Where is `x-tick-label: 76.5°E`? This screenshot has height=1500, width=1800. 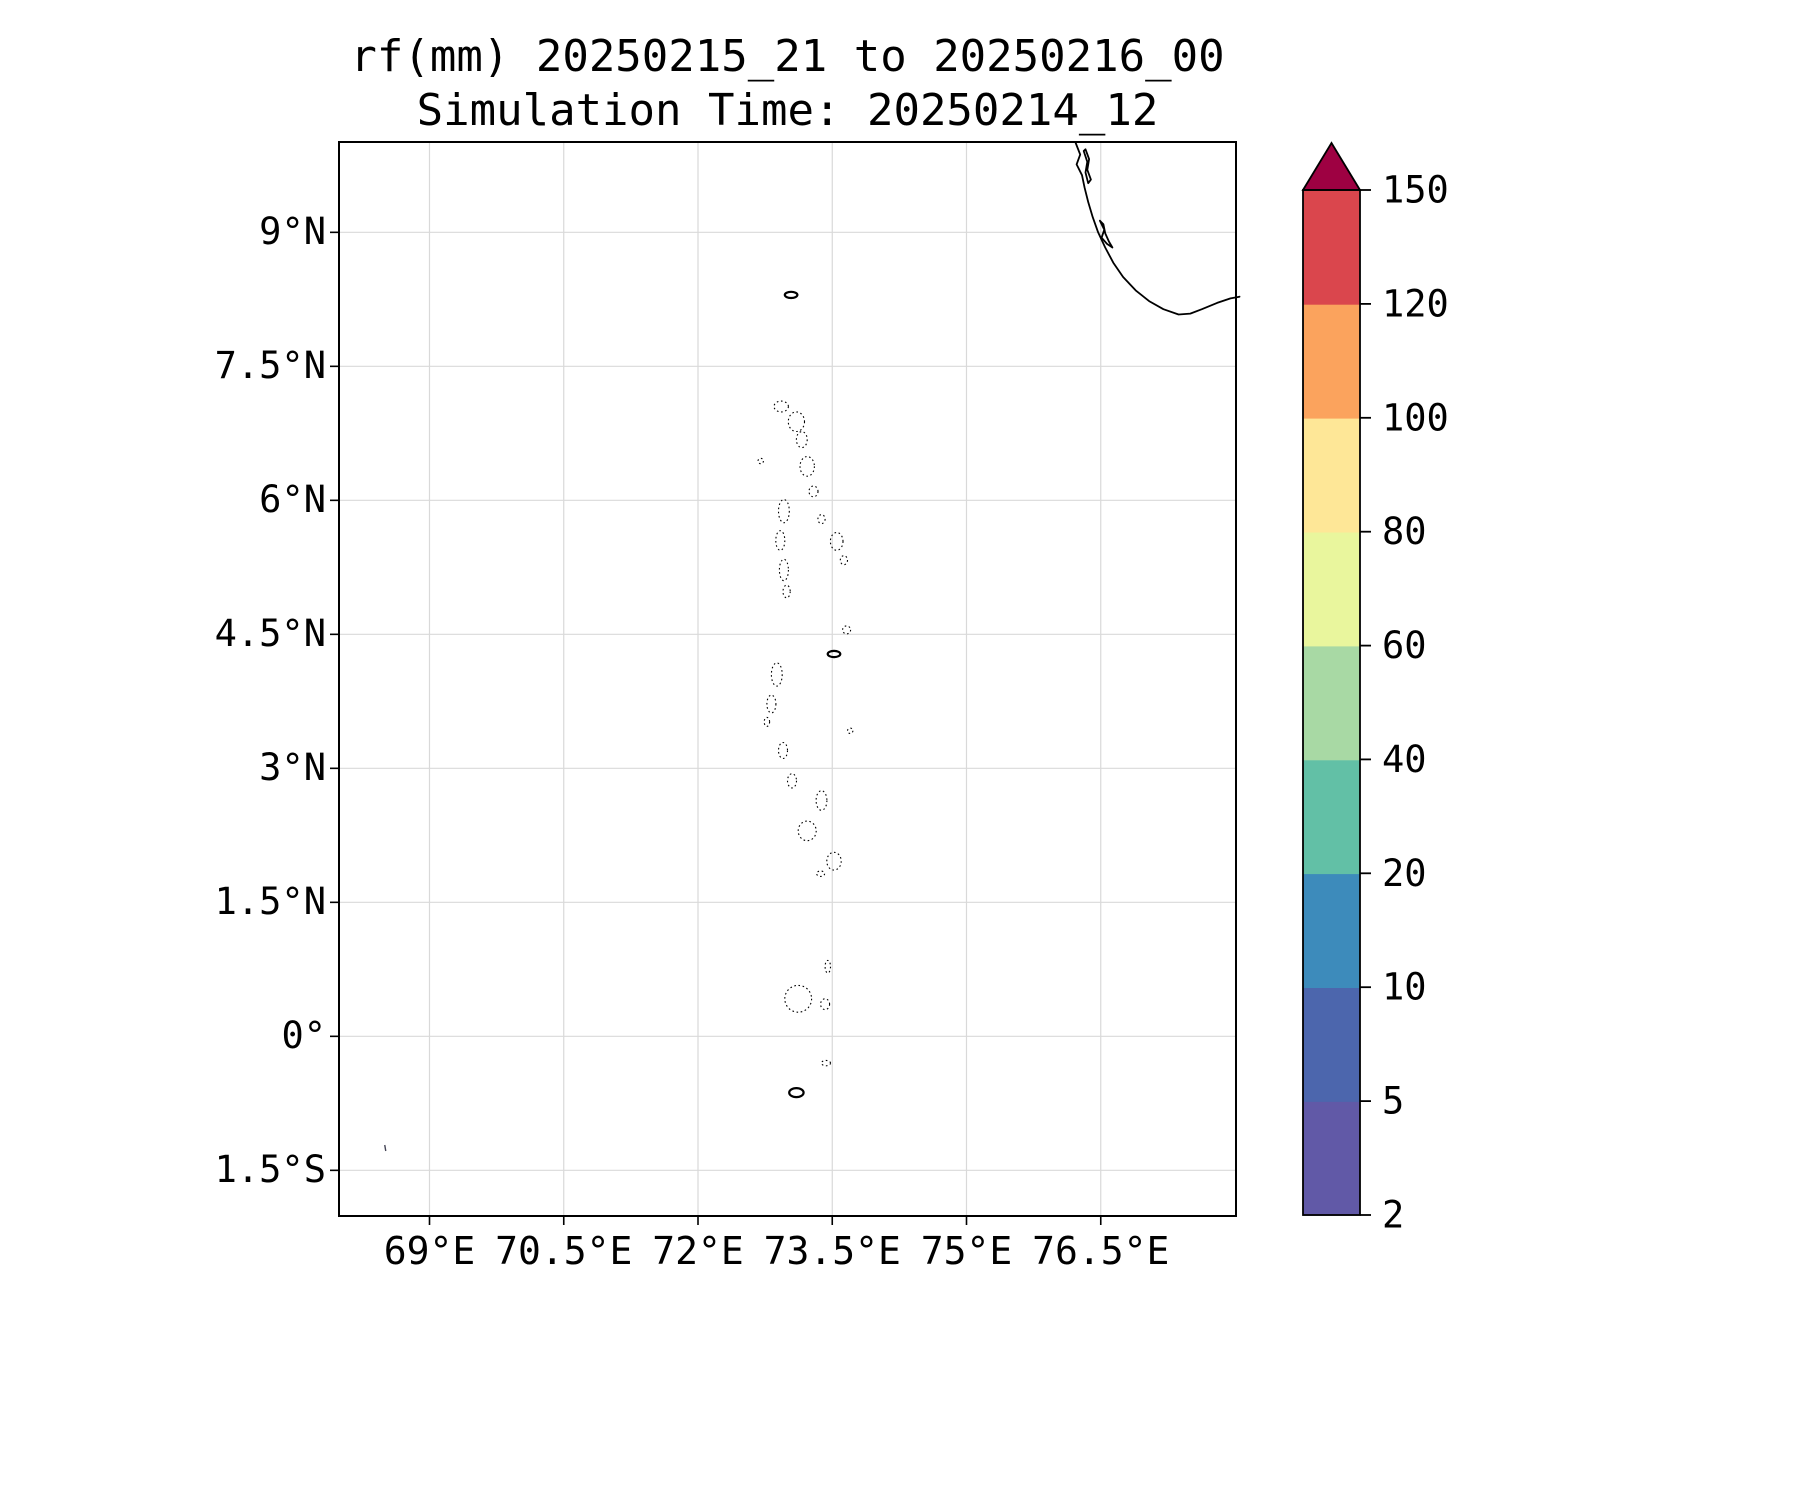
x-tick-label: 76.5°E is located at coordinates (1101, 1251).